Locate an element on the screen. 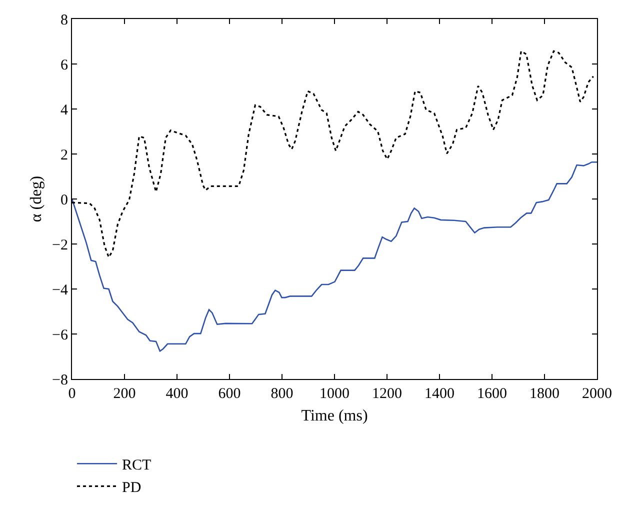  x-tick-label: 400 is located at coordinates (177, 394).